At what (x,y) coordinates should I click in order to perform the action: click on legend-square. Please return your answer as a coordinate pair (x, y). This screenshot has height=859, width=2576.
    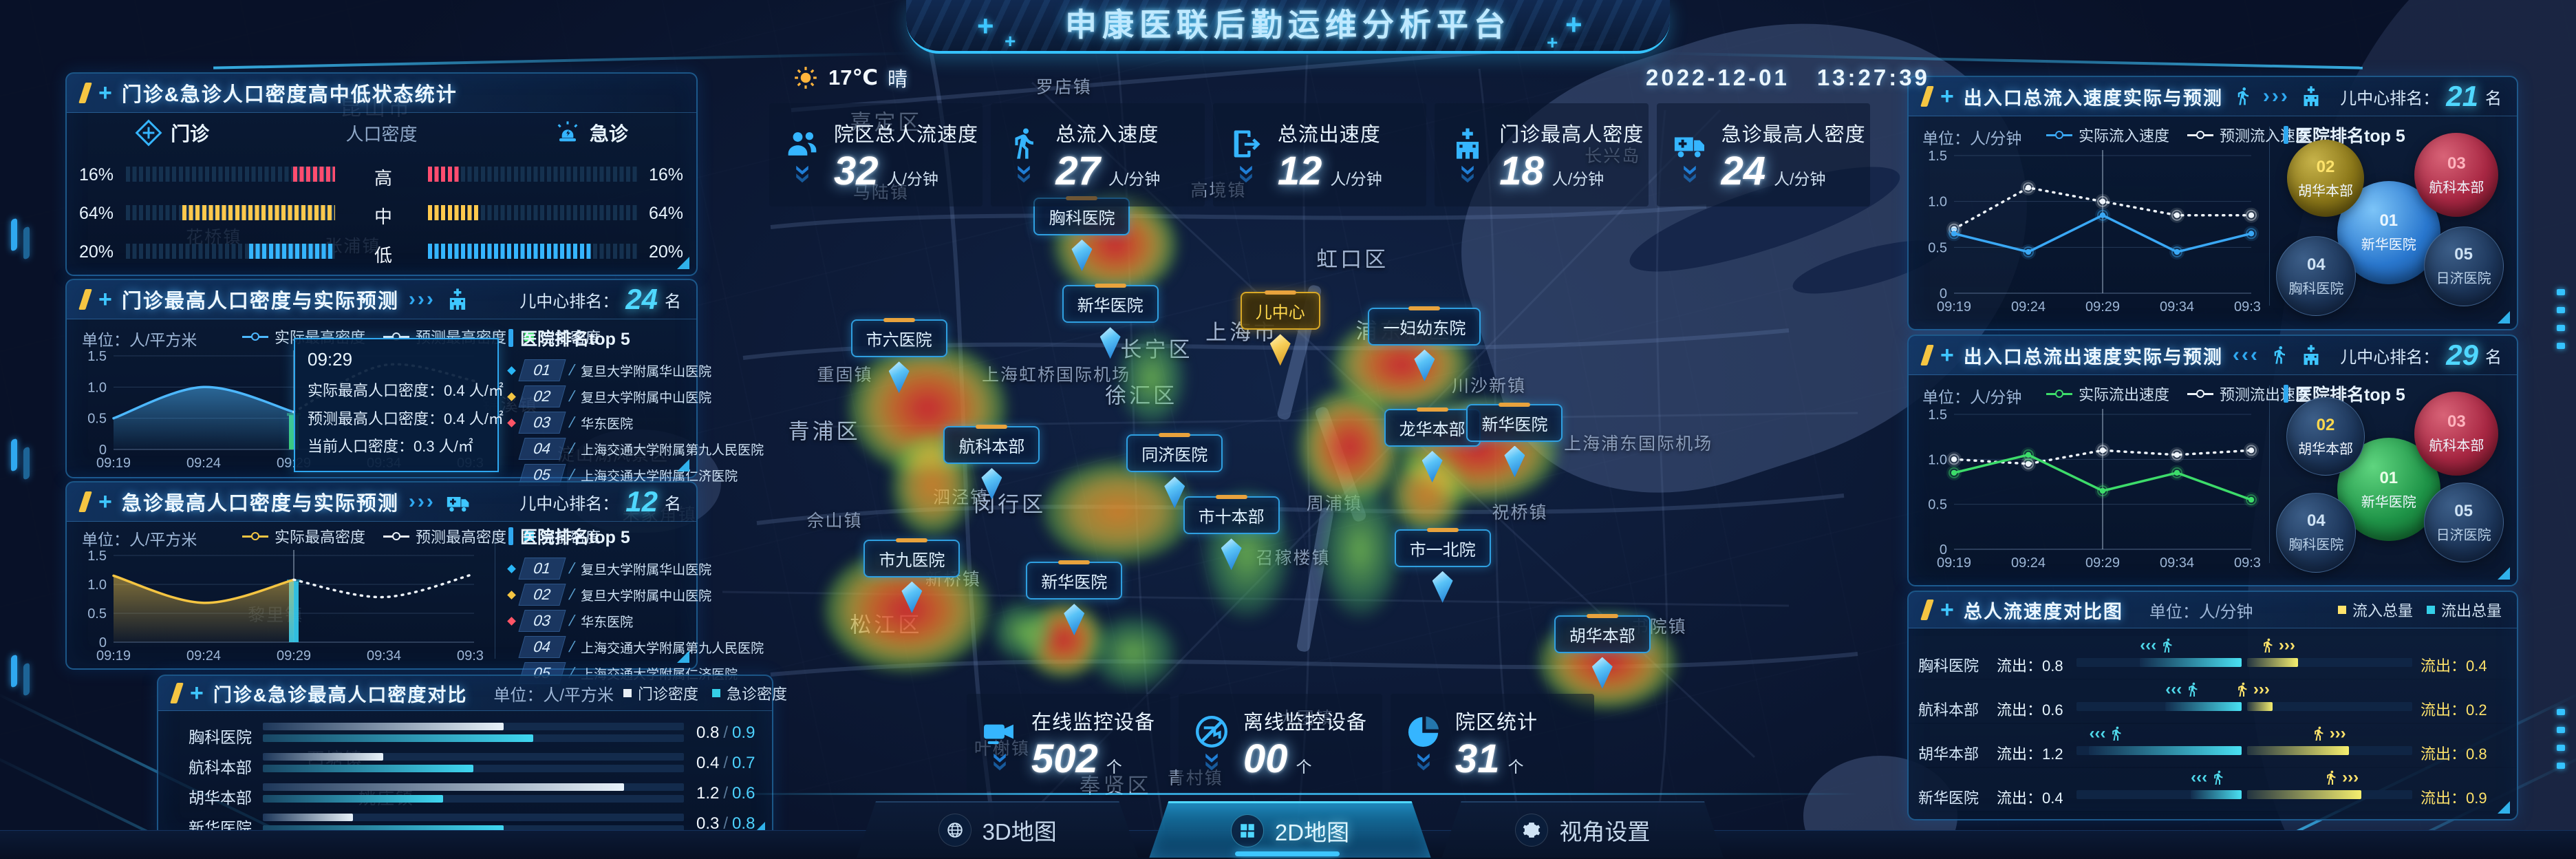
    Looking at the image, I should click on (2341, 610).